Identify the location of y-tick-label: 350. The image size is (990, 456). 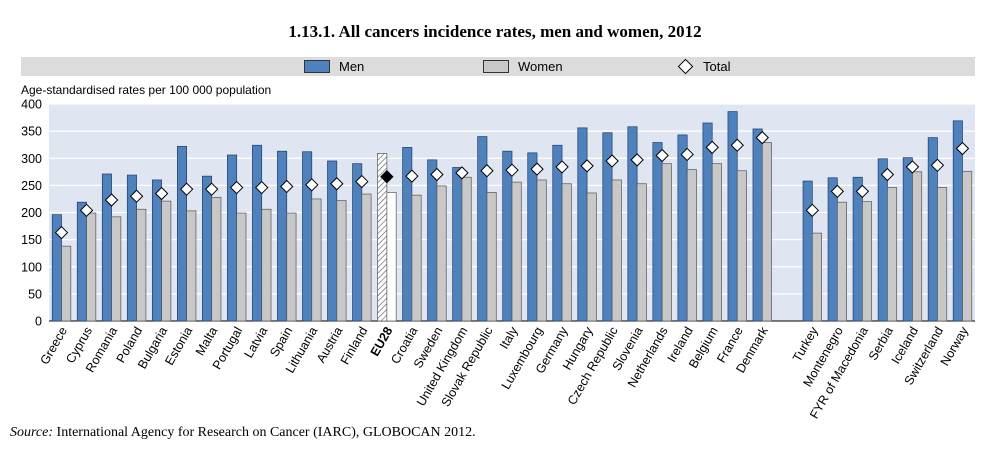
(31, 132).